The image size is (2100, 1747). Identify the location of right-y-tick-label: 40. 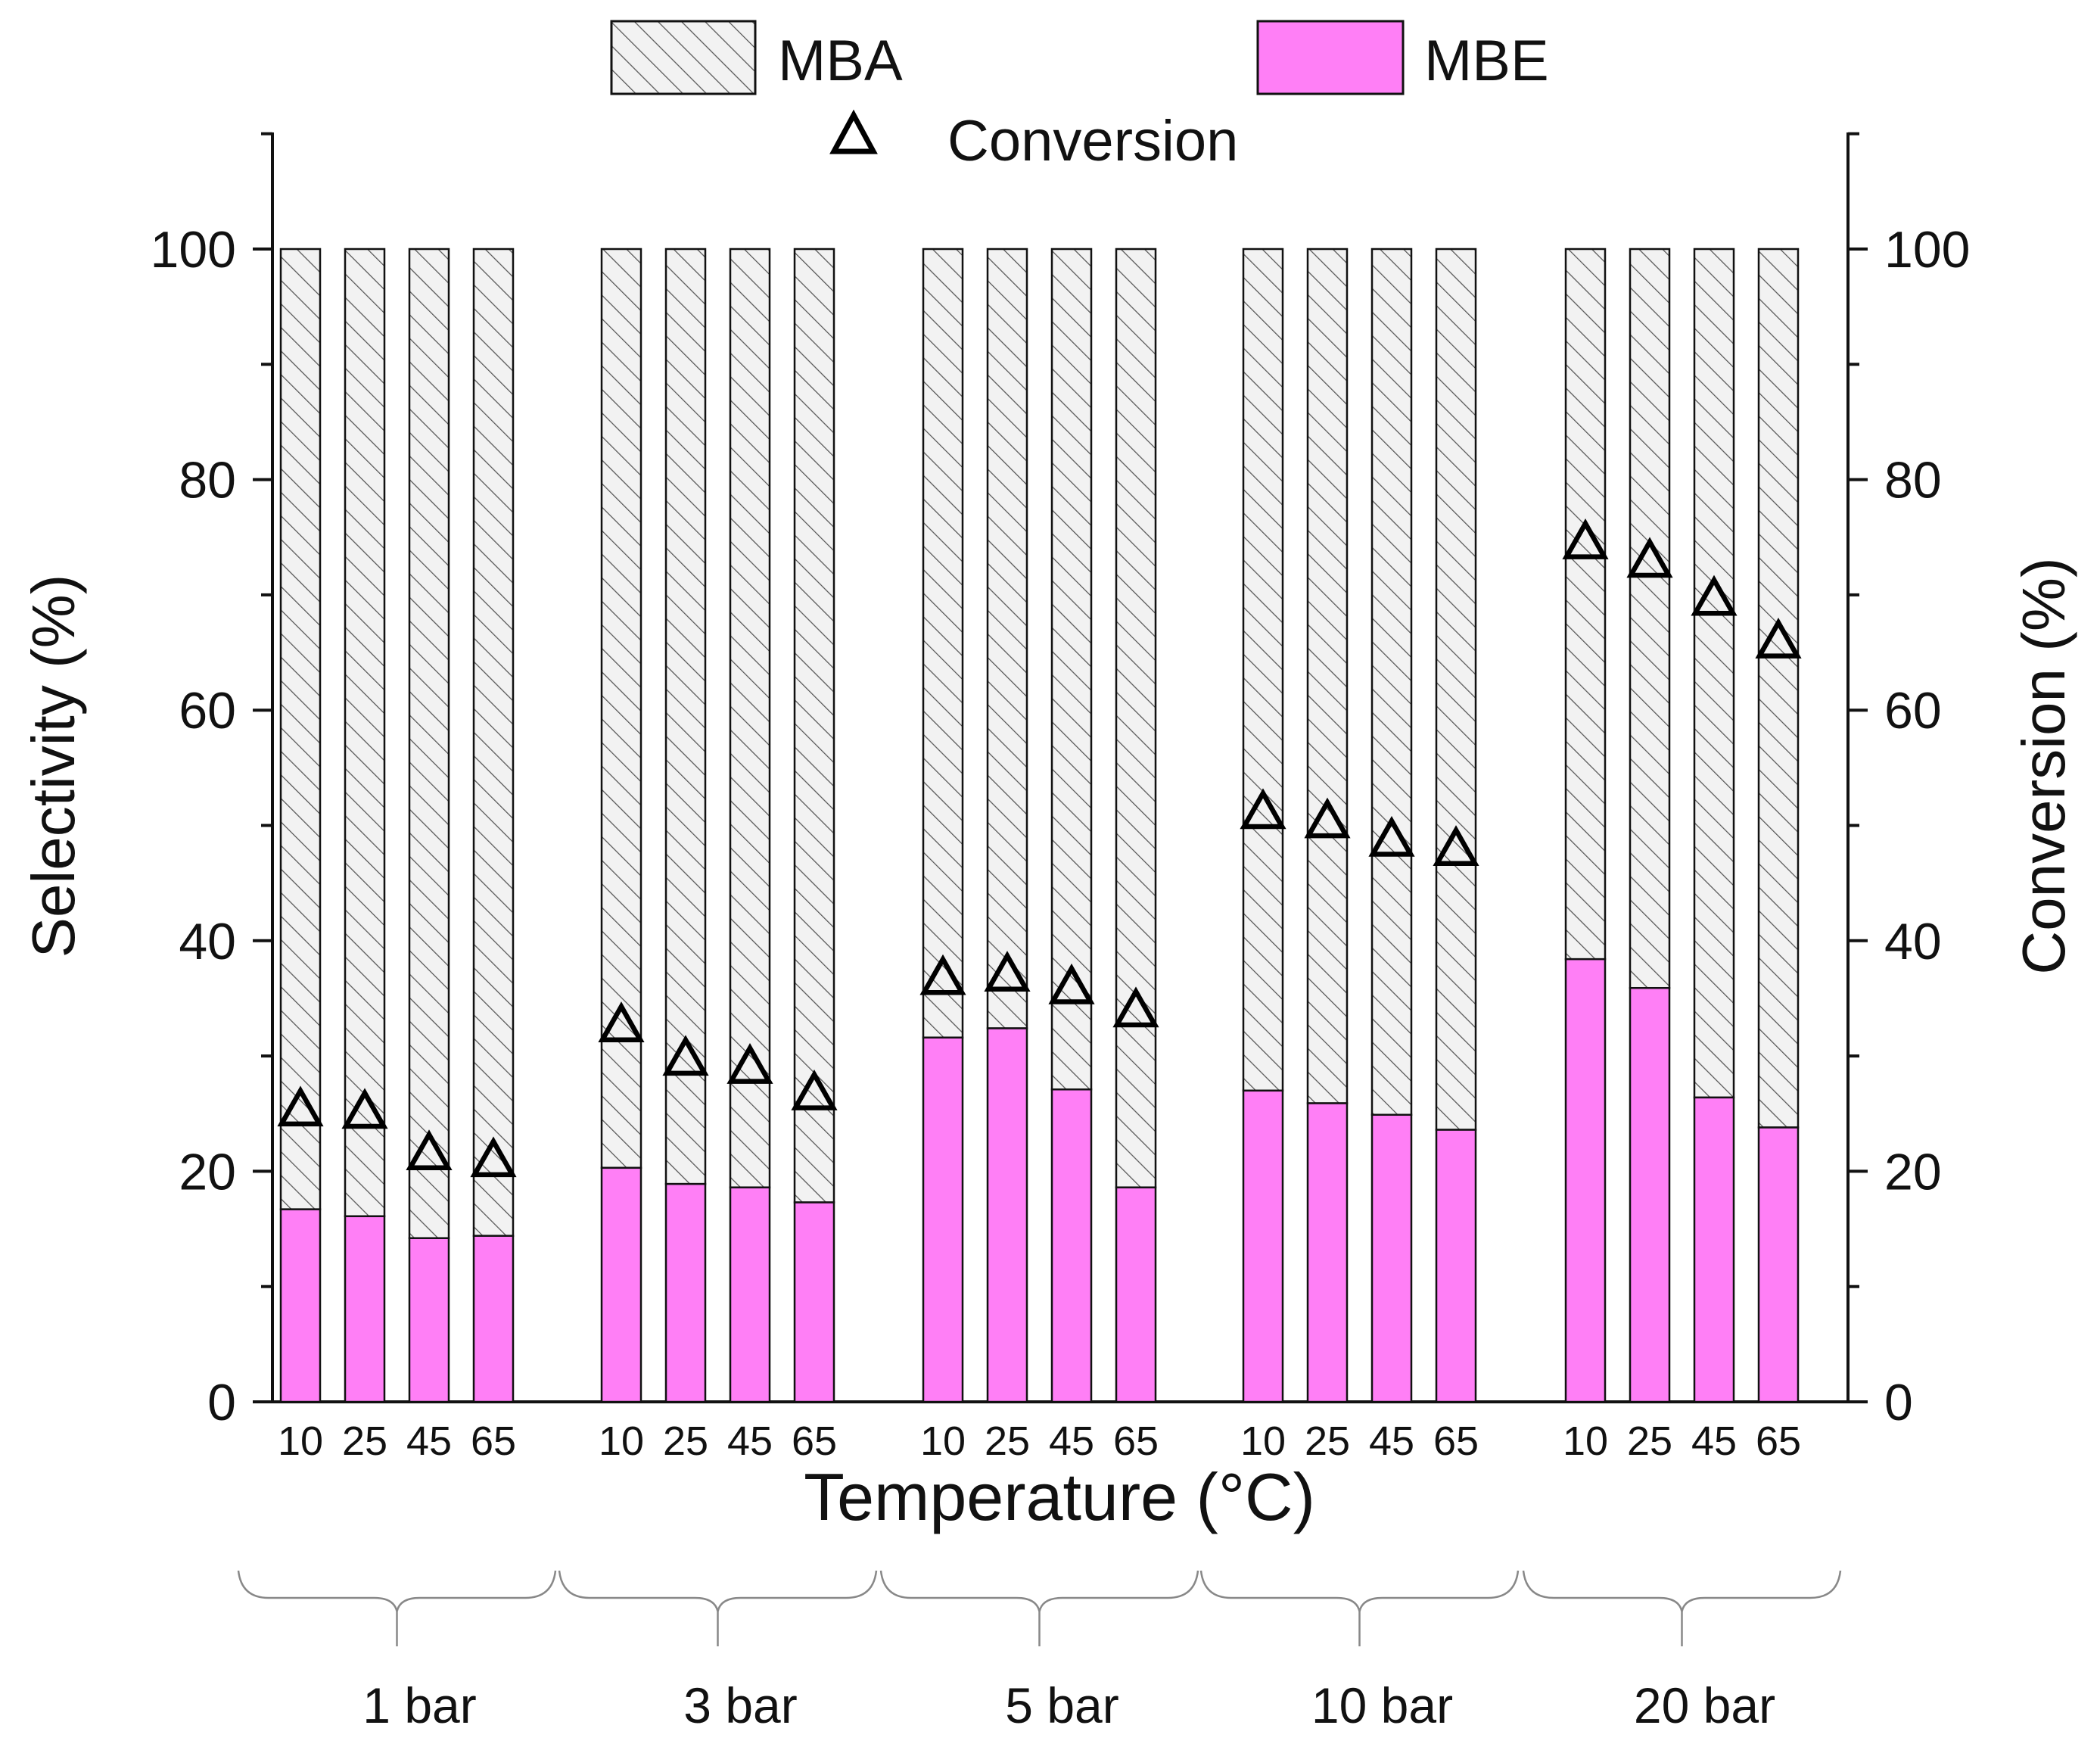
(1913, 942).